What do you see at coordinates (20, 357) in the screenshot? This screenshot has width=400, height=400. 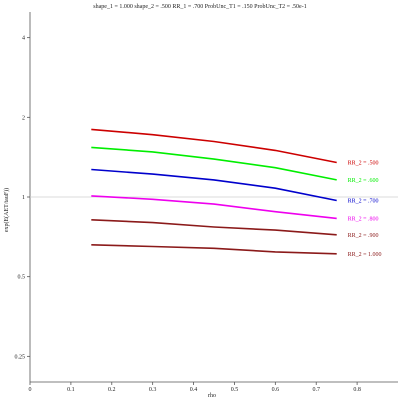 I see `y-tick-label: 0.25` at bounding box center [20, 357].